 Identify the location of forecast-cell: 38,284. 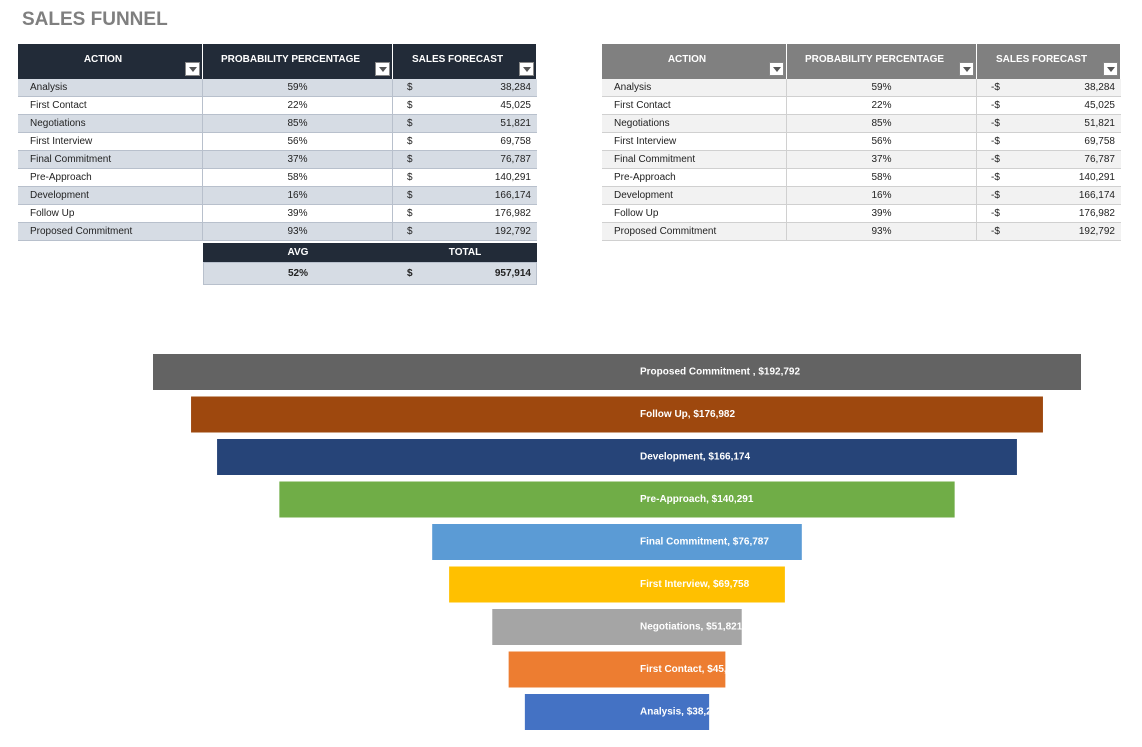
(515, 87).